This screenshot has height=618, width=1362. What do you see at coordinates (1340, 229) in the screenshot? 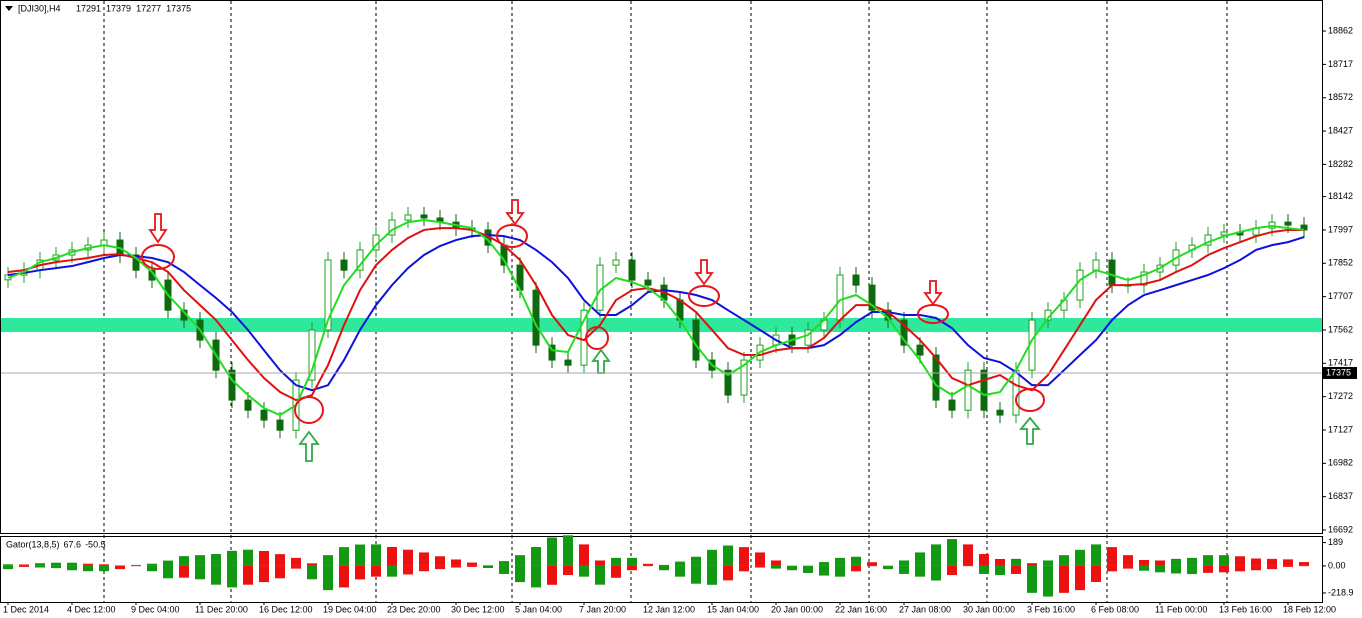
I see `y-tick-label: 17997` at bounding box center [1340, 229].